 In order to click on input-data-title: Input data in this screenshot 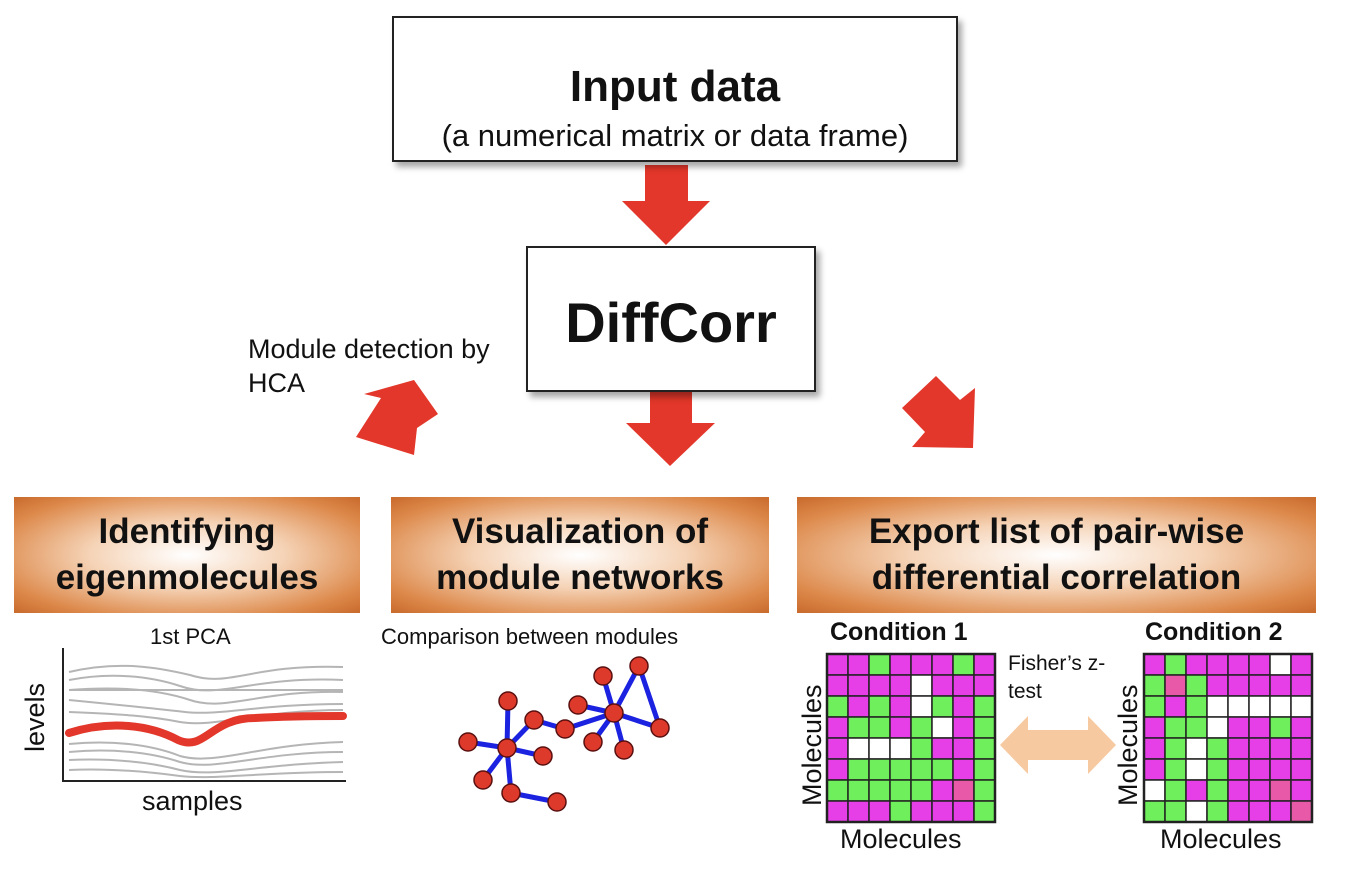, I will do `click(675, 86)`.